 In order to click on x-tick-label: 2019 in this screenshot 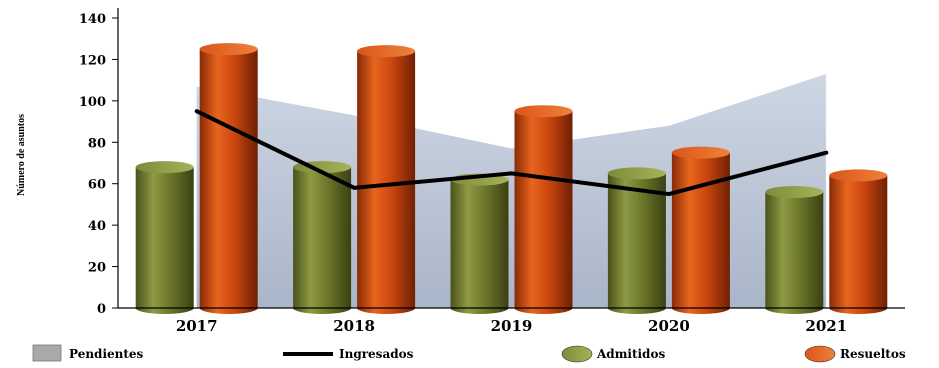, I will do `click(512, 326)`.